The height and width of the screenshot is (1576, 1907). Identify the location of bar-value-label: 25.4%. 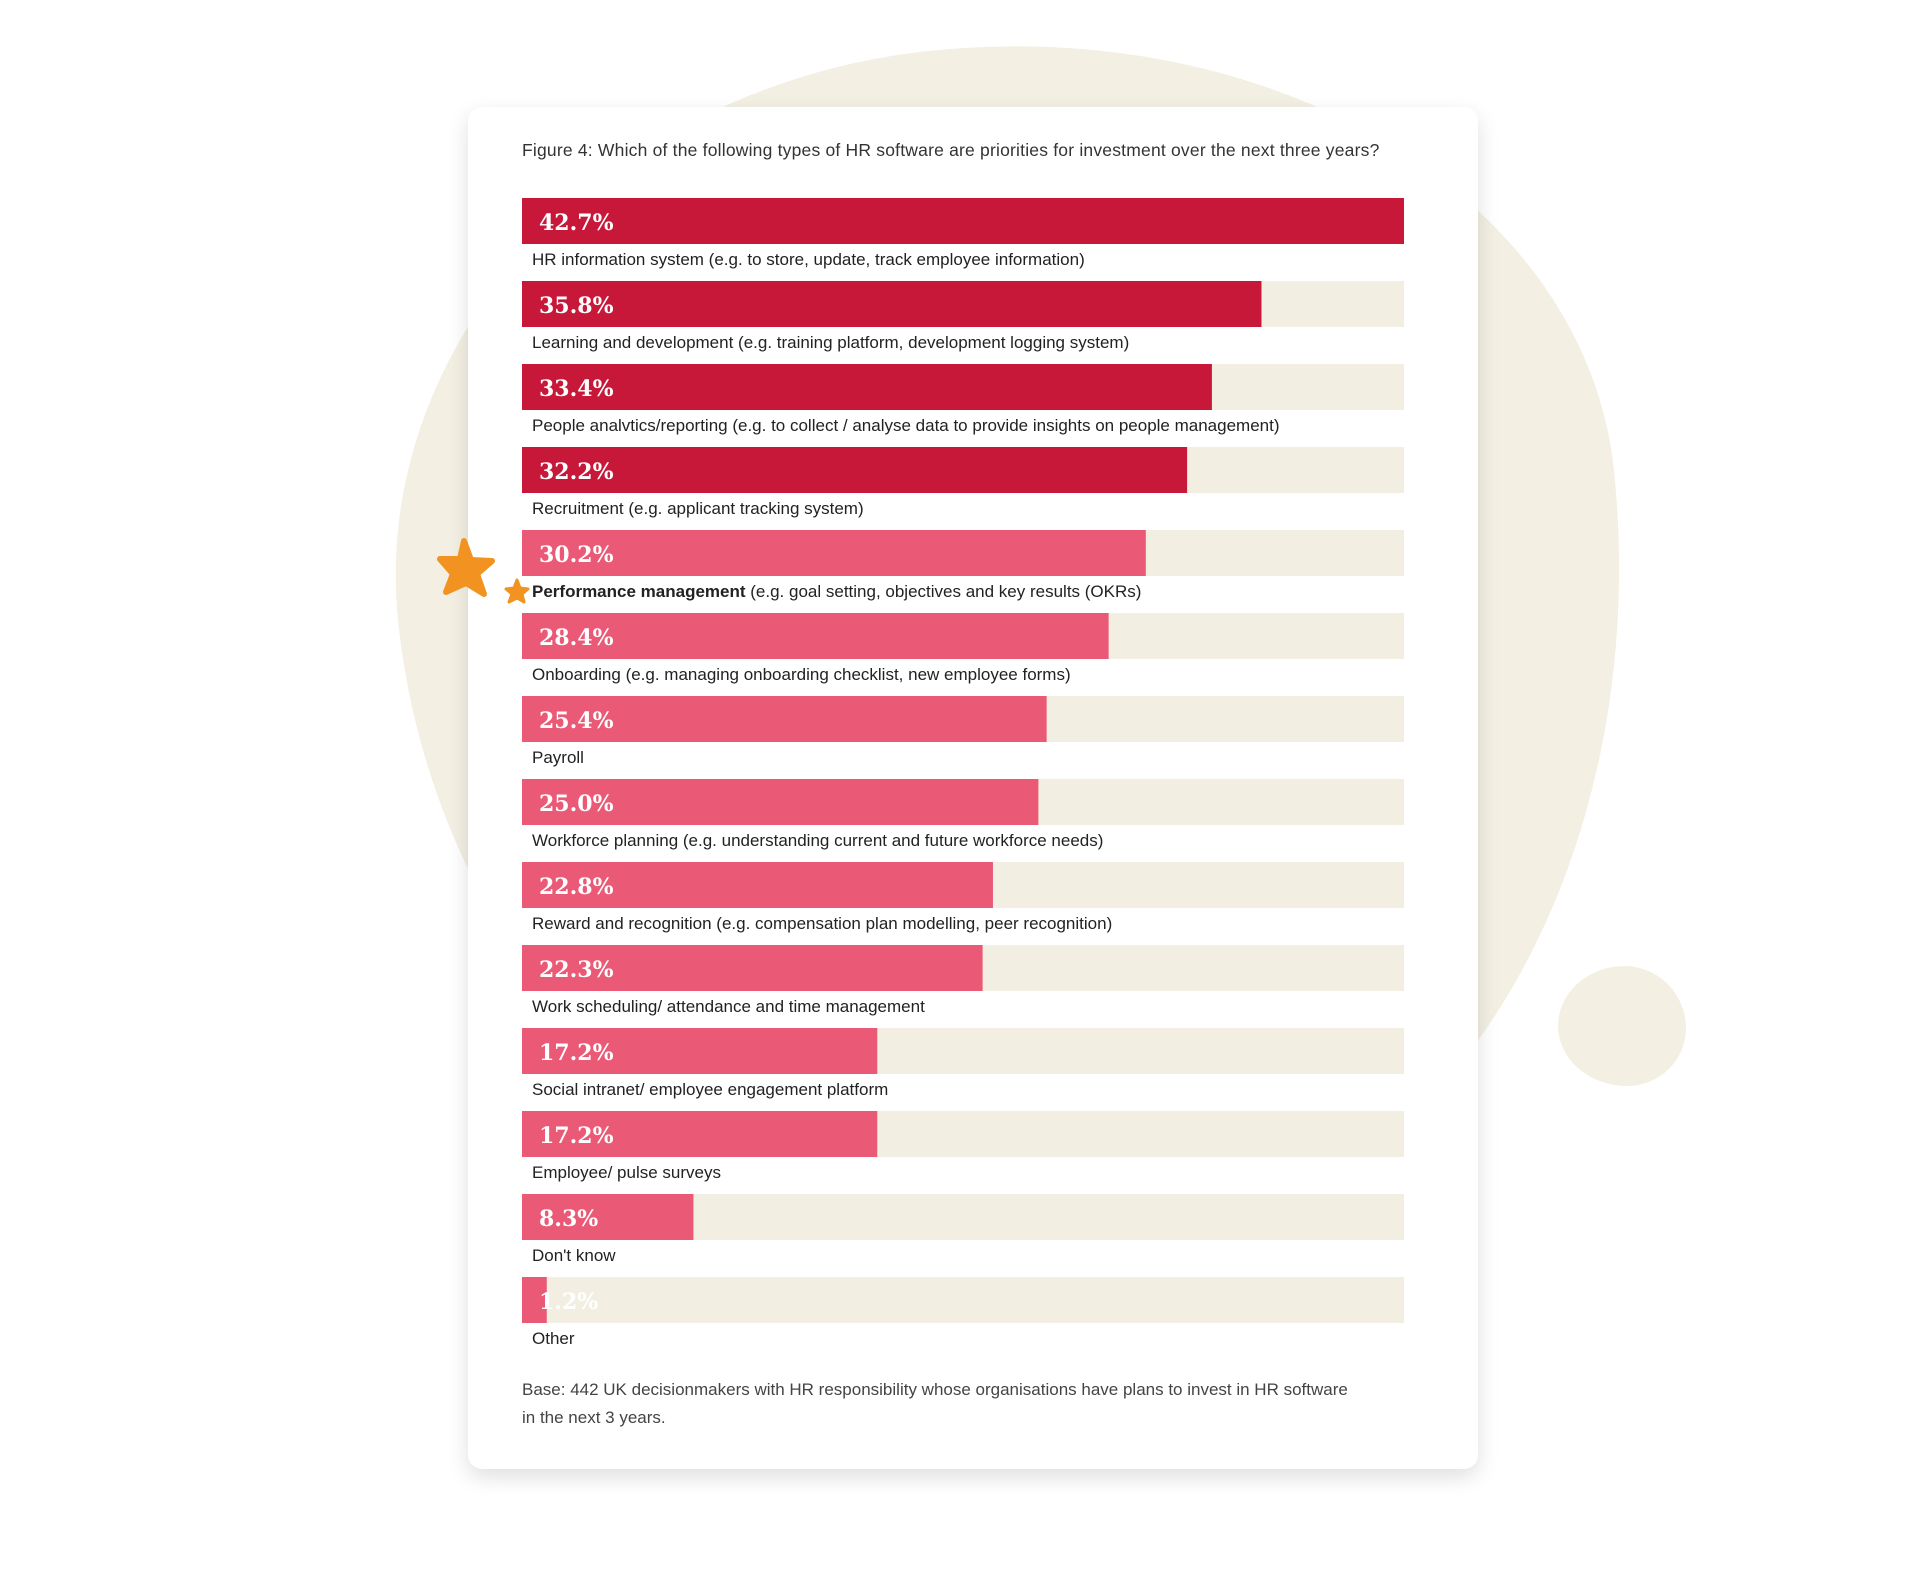
(576, 721).